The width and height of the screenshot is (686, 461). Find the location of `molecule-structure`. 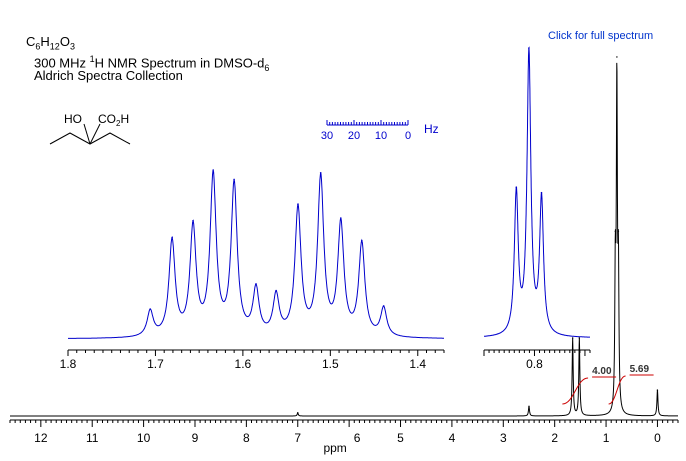

molecule-structure is located at coordinates (90, 134).